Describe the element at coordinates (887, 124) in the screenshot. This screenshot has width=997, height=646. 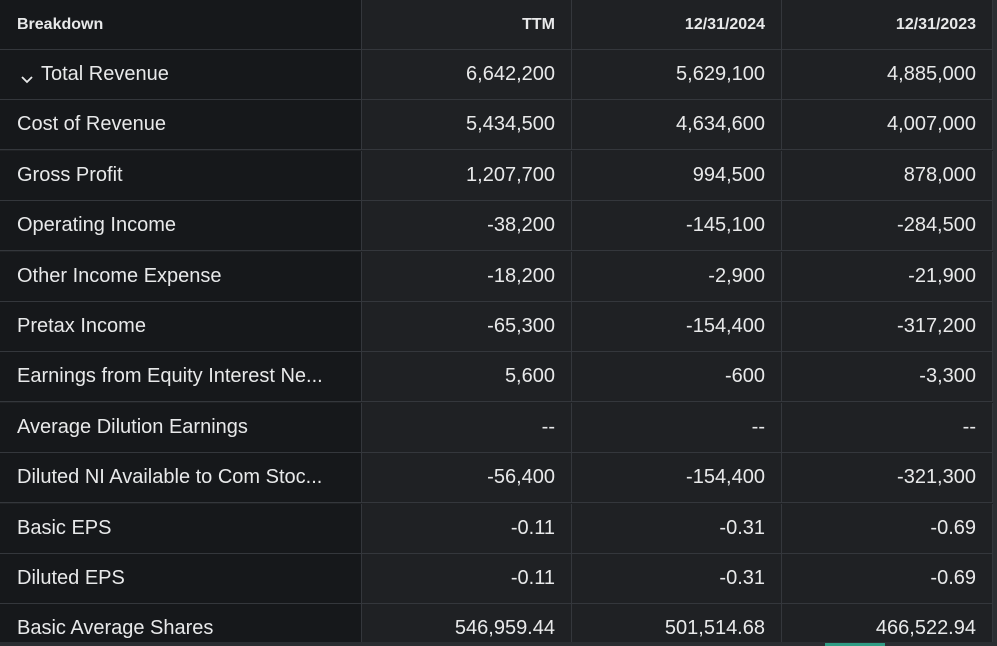
I see `row-value-cell: 4,007,000` at that location.